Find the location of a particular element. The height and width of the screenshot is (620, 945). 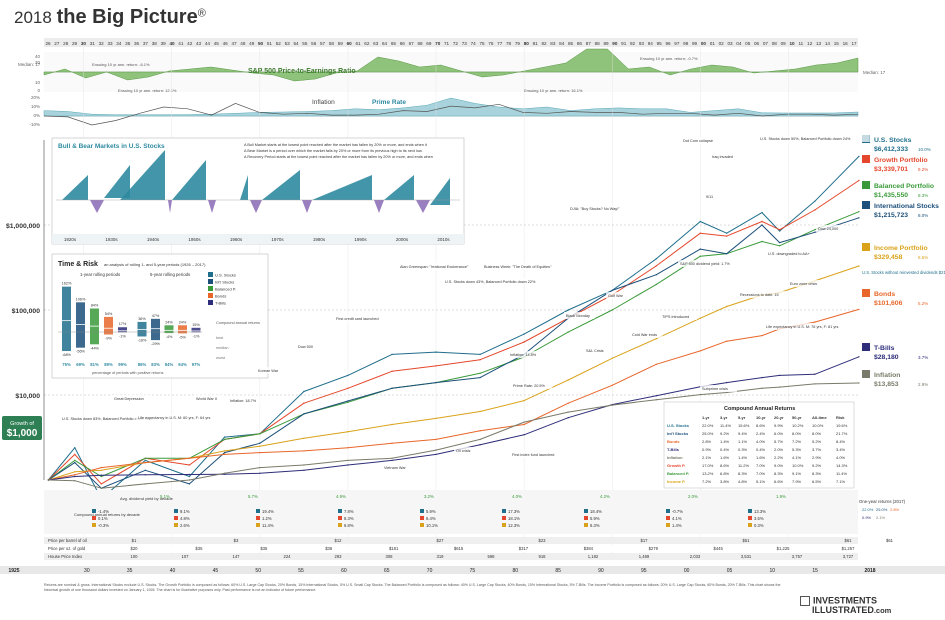

legend-name: T-Bills is located at coordinates (884, 348).